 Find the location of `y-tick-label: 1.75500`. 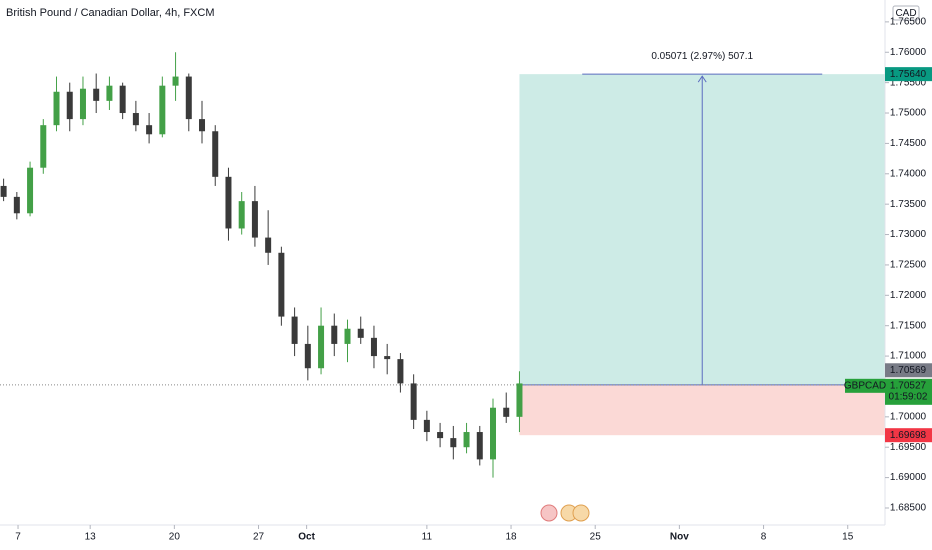

y-tick-label: 1.75500 is located at coordinates (908, 82).